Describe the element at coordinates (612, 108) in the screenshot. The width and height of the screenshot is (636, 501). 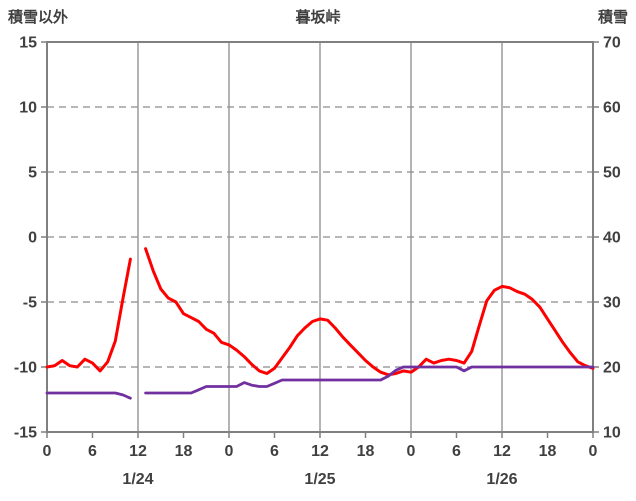
I see `right-axis-tick-label: 60` at that location.